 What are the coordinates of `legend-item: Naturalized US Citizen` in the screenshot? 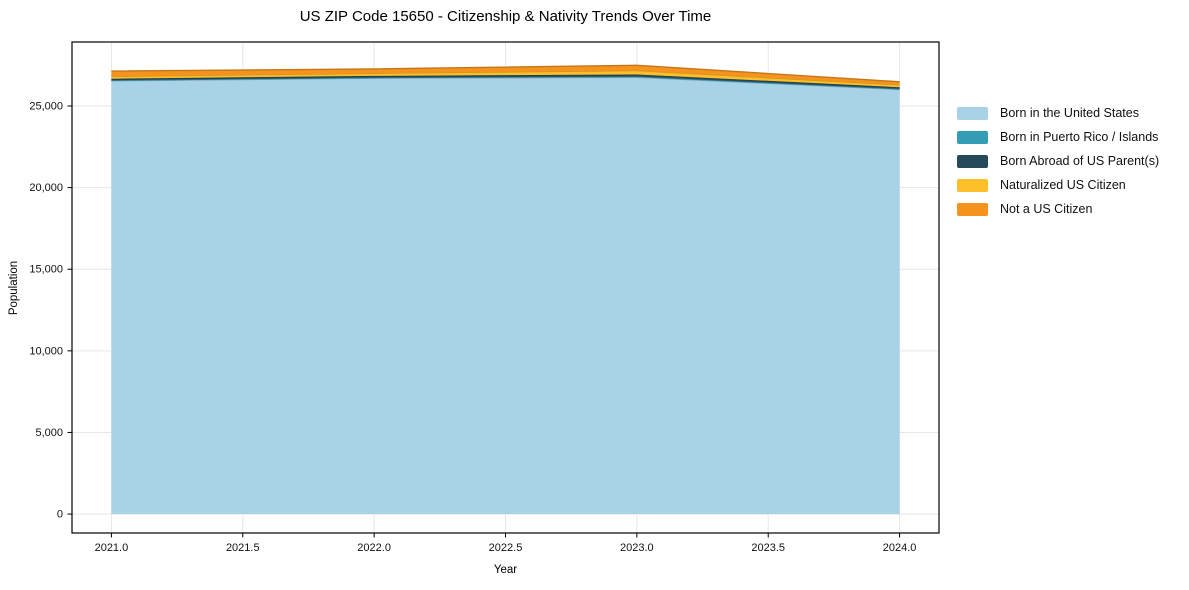 It's located at (1058, 185).